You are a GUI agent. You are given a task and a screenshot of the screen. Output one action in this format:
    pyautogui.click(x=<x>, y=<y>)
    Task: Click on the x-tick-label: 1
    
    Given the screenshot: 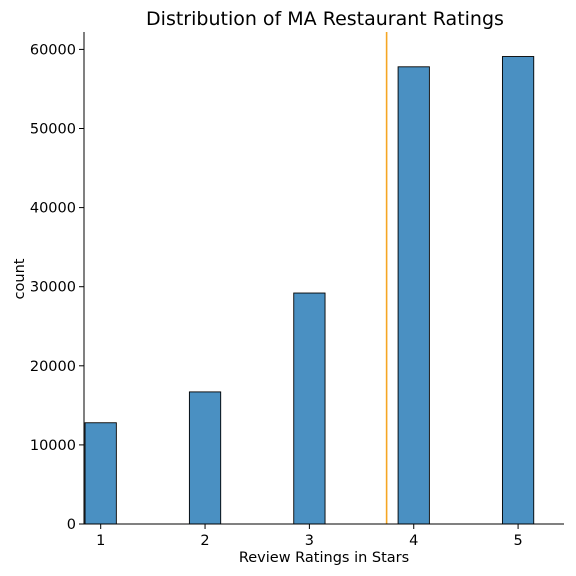 What is the action you would take?
    pyautogui.click(x=100, y=541)
    